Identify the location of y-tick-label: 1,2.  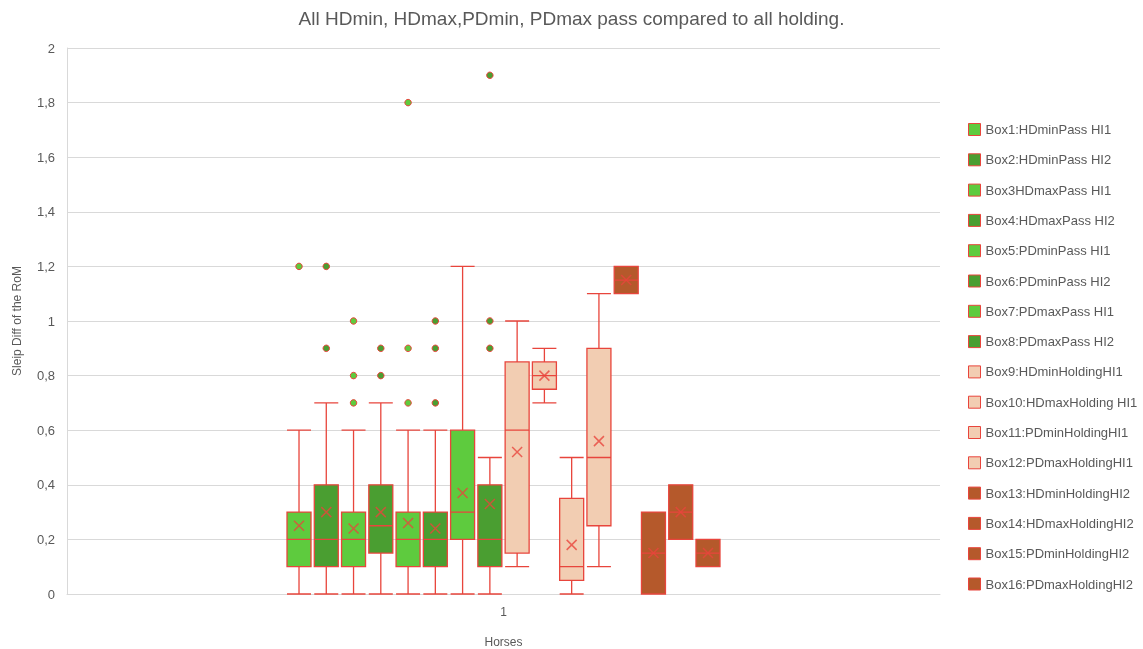
(45, 266).